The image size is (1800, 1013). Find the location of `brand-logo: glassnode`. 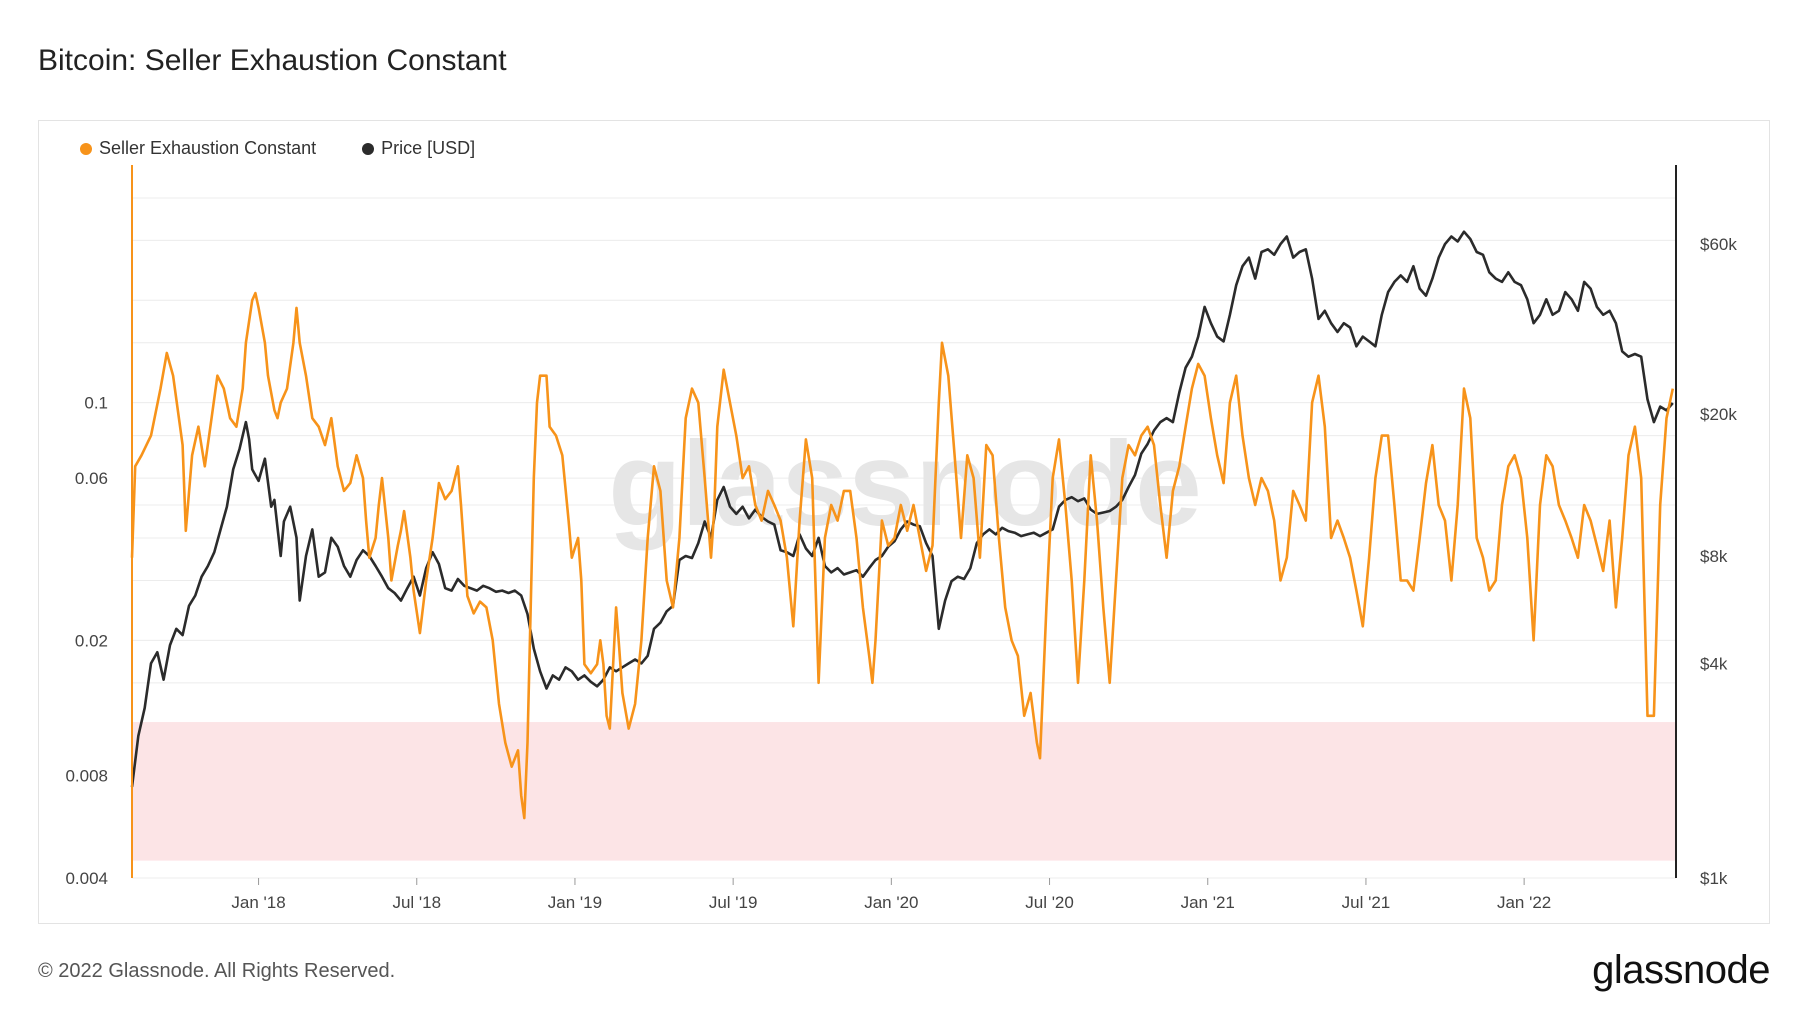

brand-logo: glassnode is located at coordinates (1681, 970).